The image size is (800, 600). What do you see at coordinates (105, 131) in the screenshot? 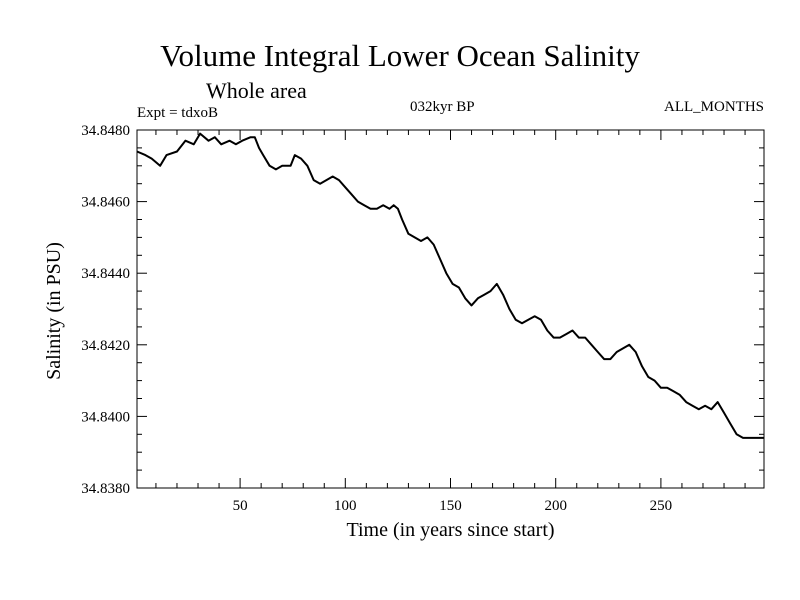
I see `y-tick-label: 34.8480` at bounding box center [105, 131].